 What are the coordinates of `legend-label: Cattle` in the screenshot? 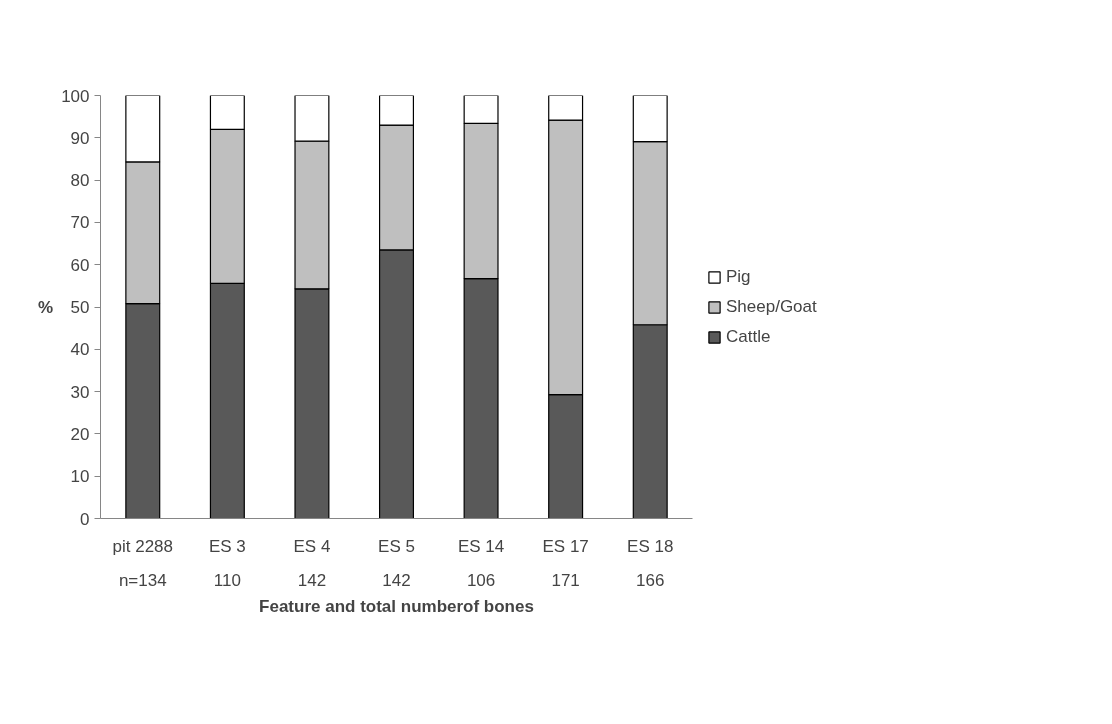 It's located at (748, 336).